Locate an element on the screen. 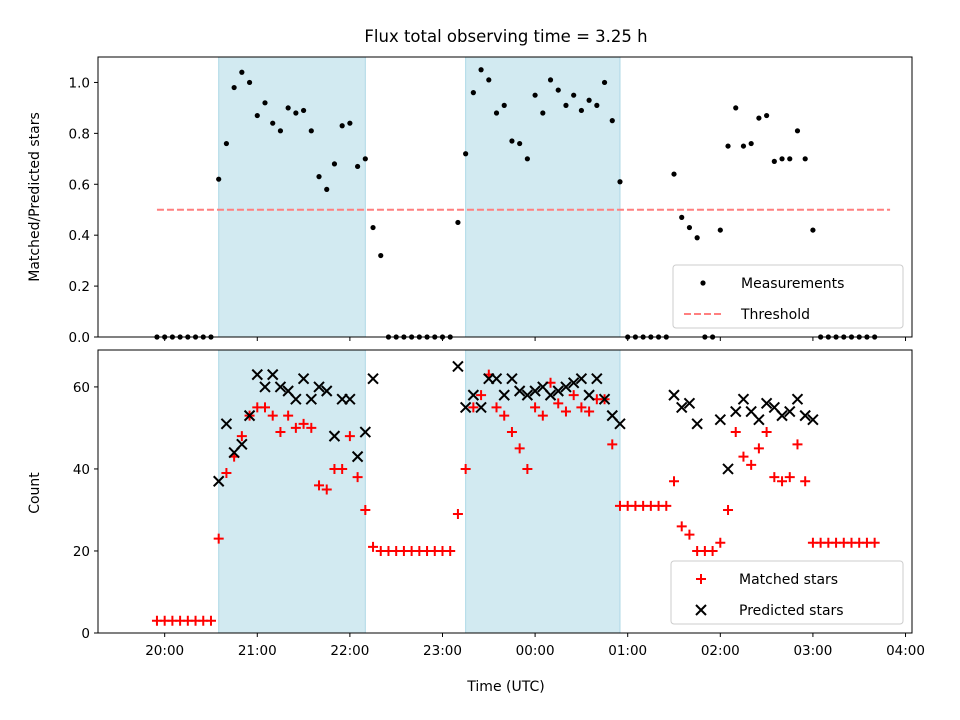  bottom-y-tick-label: 60 is located at coordinates (81, 388).